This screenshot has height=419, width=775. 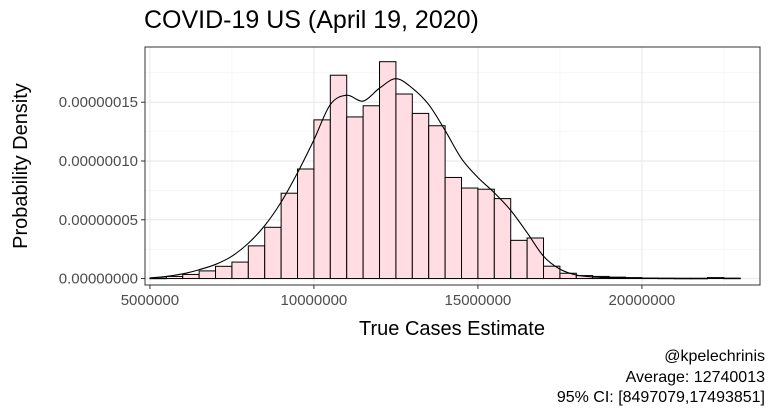 I want to click on caption-ci: 95% CI: [8497079,17493851], so click(x=660, y=397).